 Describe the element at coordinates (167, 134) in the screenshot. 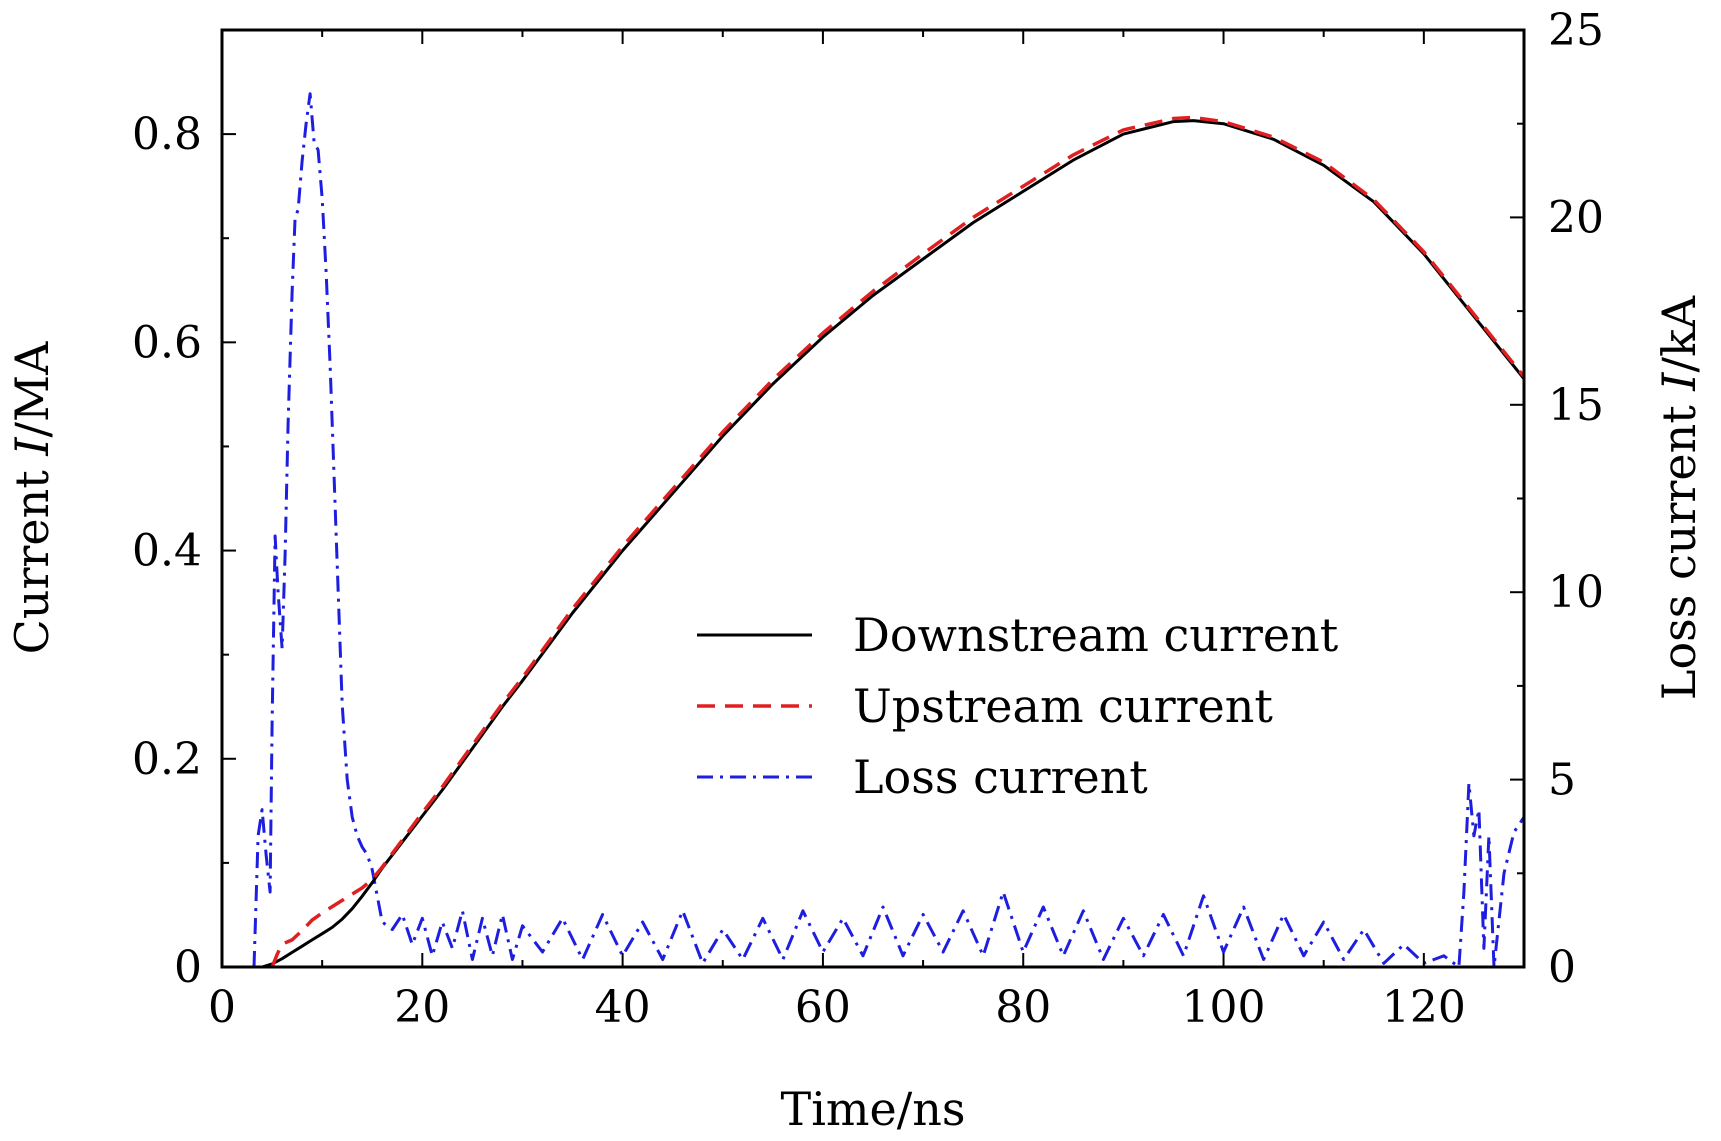

I see `y-left-tick-label: 0.8` at that location.